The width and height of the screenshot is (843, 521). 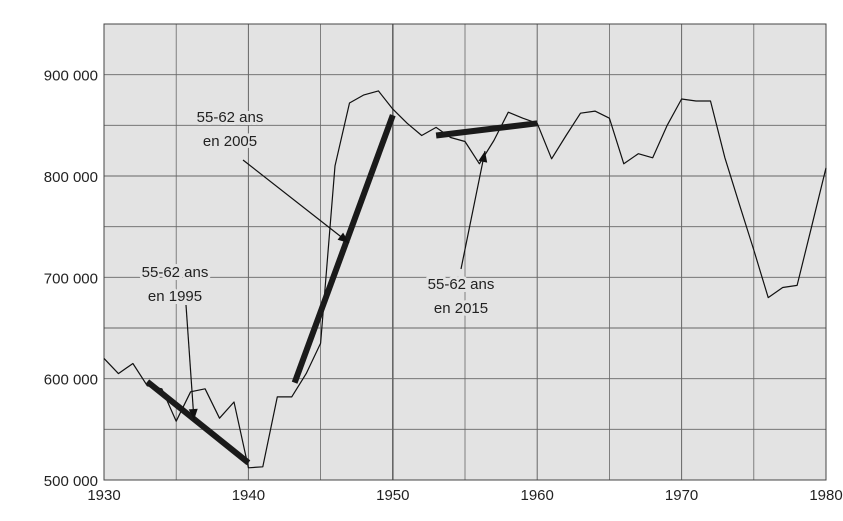 What do you see at coordinates (461, 284) in the screenshot?
I see `annotation-label-2015-line-1: 55-62 ans` at bounding box center [461, 284].